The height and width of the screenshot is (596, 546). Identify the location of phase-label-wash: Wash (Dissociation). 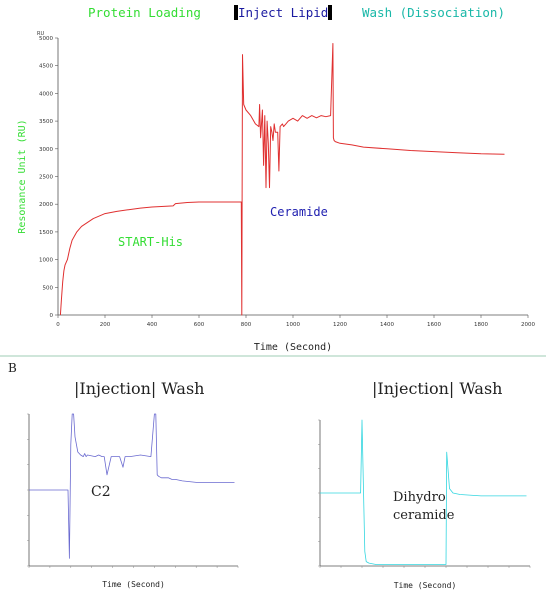
(433, 12).